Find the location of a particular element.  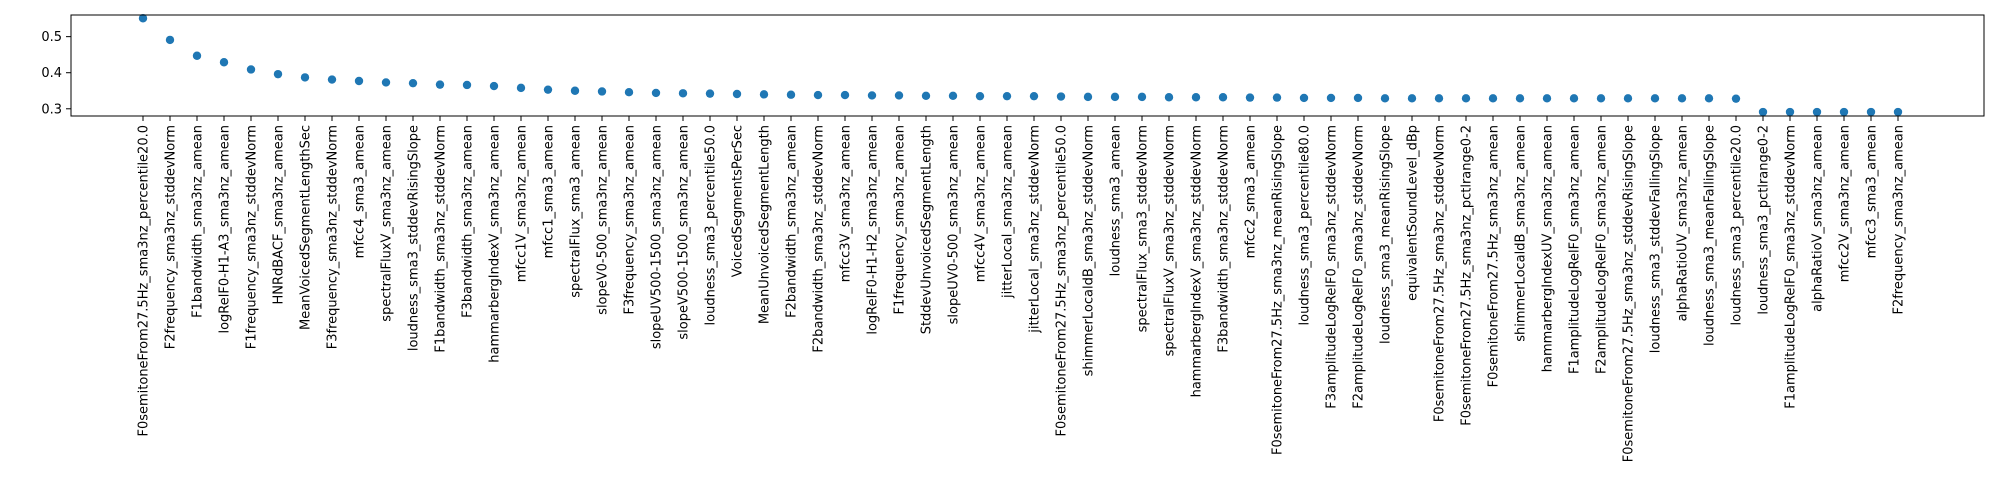

y-axis-ticks: 0.3 0.4 0.5 is located at coordinates (56, 73).